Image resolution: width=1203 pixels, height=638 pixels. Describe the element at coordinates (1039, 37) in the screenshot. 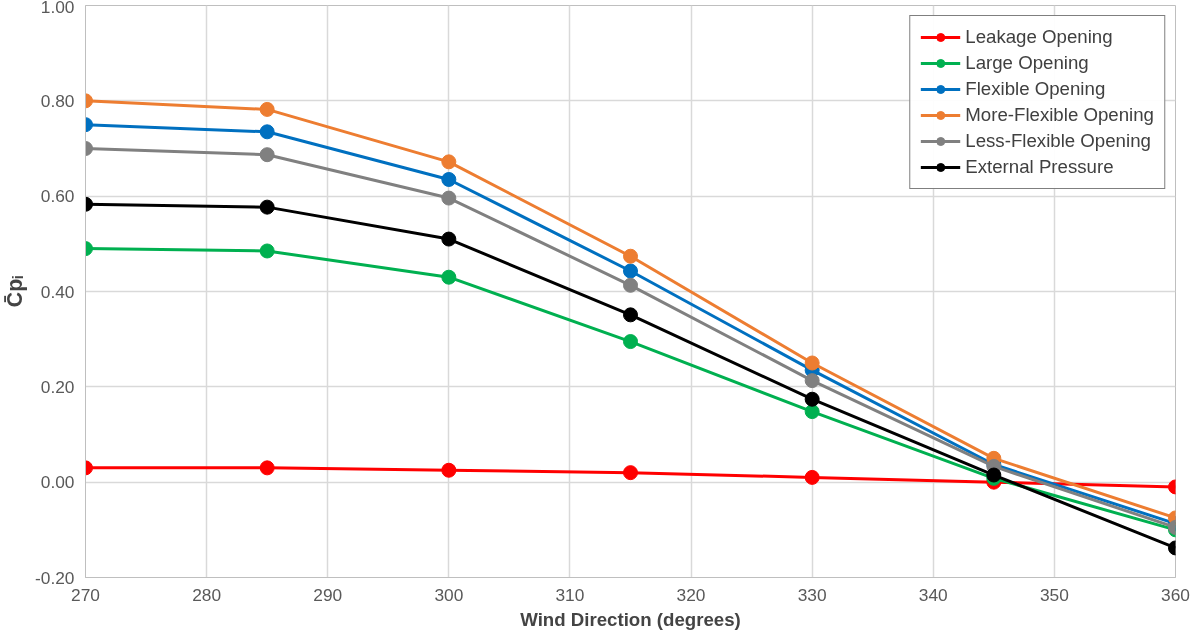

I see `legend-label: Leakage Opening` at that location.